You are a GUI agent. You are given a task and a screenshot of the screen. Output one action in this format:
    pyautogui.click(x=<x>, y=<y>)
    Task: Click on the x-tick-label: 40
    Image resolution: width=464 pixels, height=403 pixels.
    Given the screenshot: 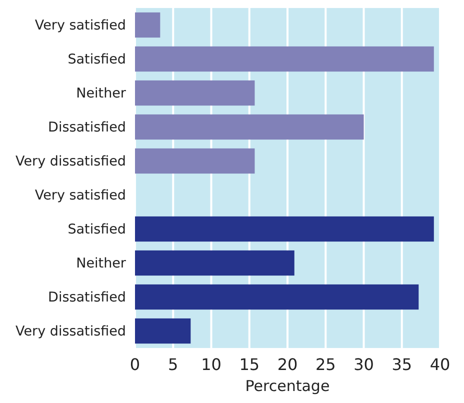 What is the action you would take?
    pyautogui.click(x=440, y=364)
    